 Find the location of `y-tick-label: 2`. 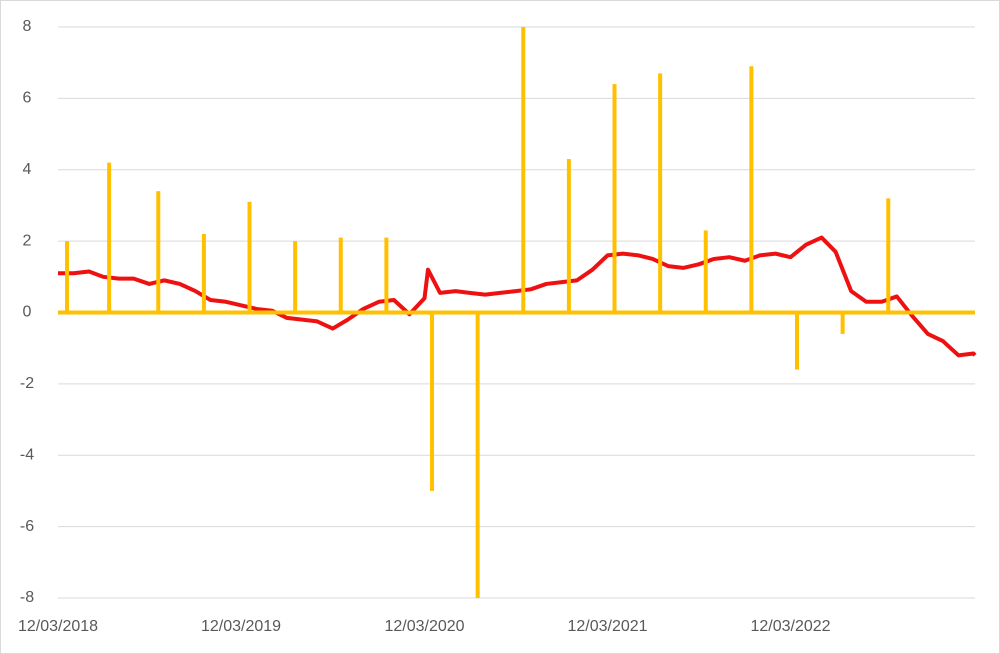

y-tick-label: 2 is located at coordinates (27, 240).